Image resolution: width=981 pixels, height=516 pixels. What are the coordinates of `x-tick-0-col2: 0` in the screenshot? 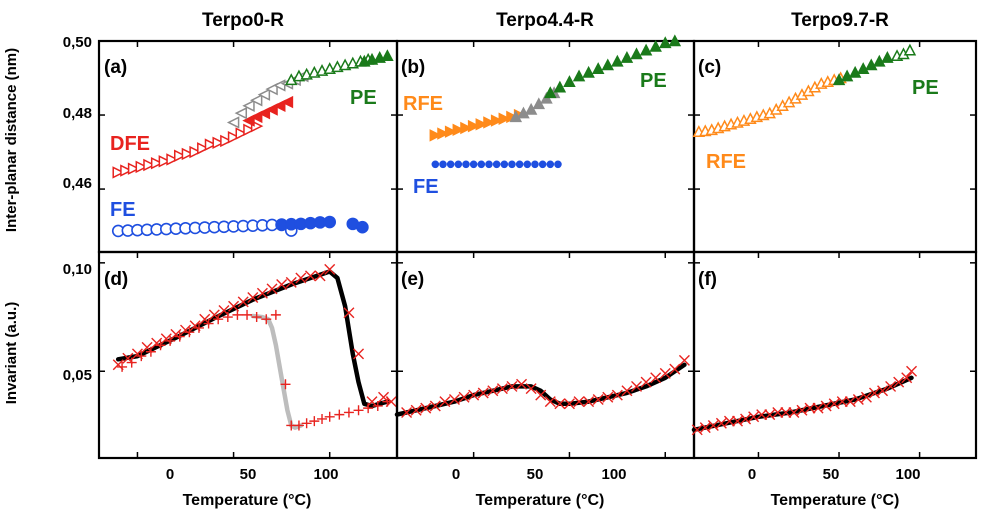 It's located at (456, 474).